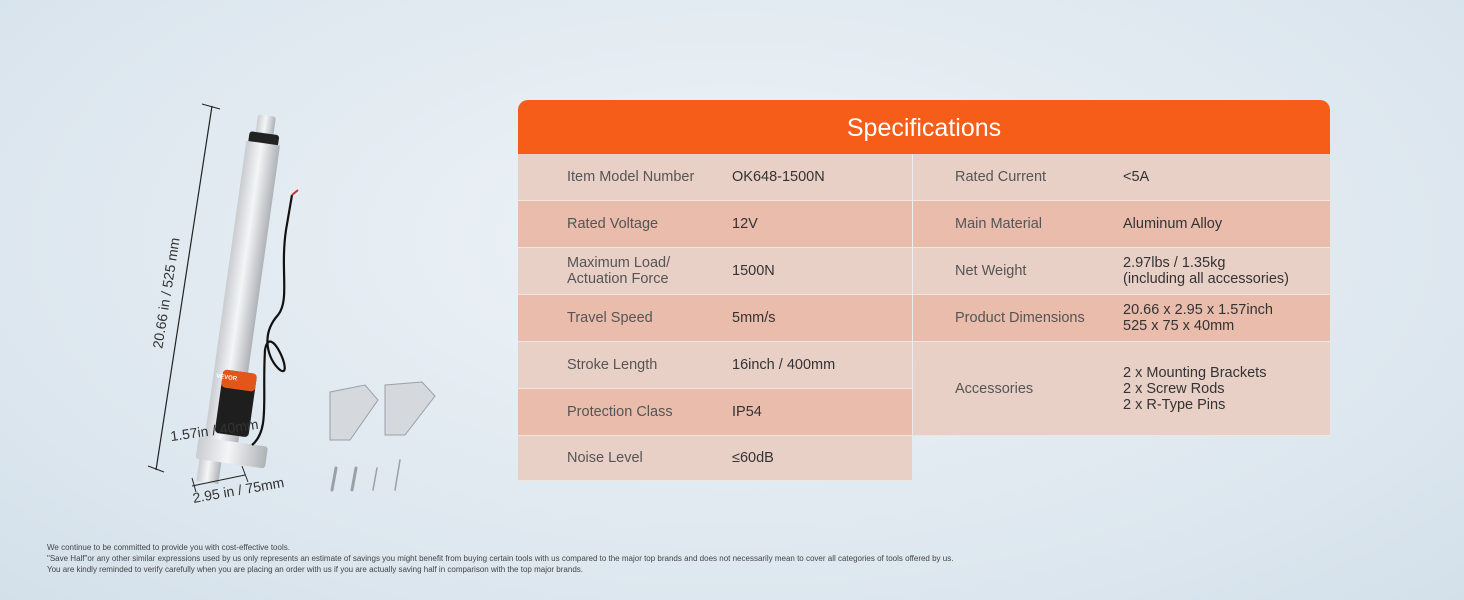  What do you see at coordinates (715, 458) in the screenshot?
I see `spec-row: Noise Level ≤60dB` at bounding box center [715, 458].